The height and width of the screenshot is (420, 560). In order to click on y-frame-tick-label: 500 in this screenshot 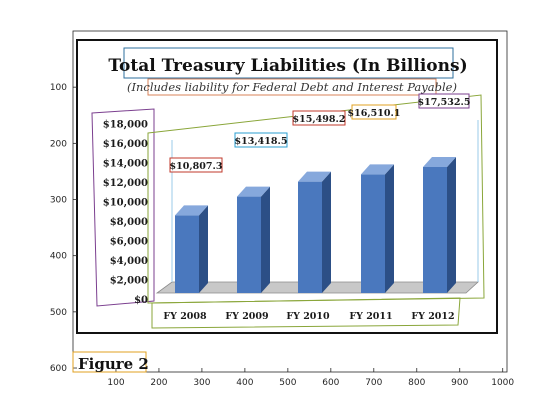, I will do `click(58, 313)`.